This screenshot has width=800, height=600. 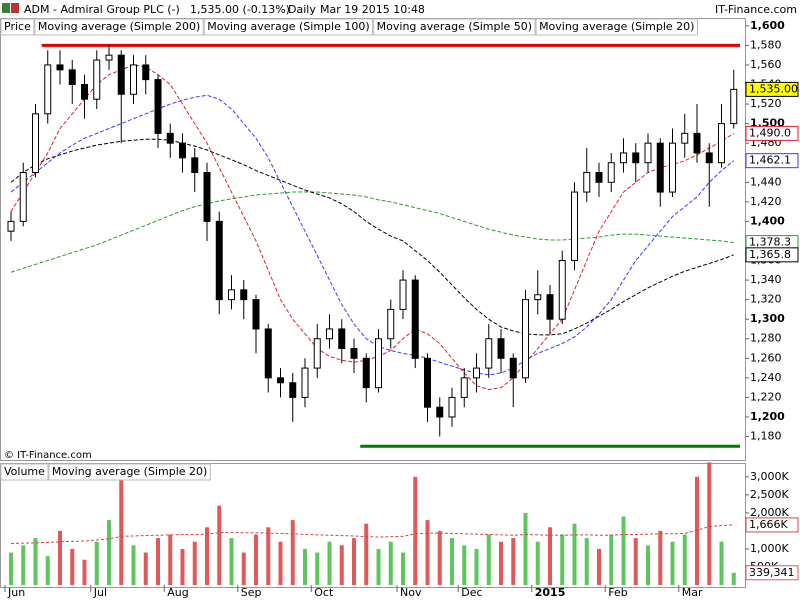 What do you see at coordinates (766, 64) in the screenshot?
I see `y-tick-label: 1,560` at bounding box center [766, 64].